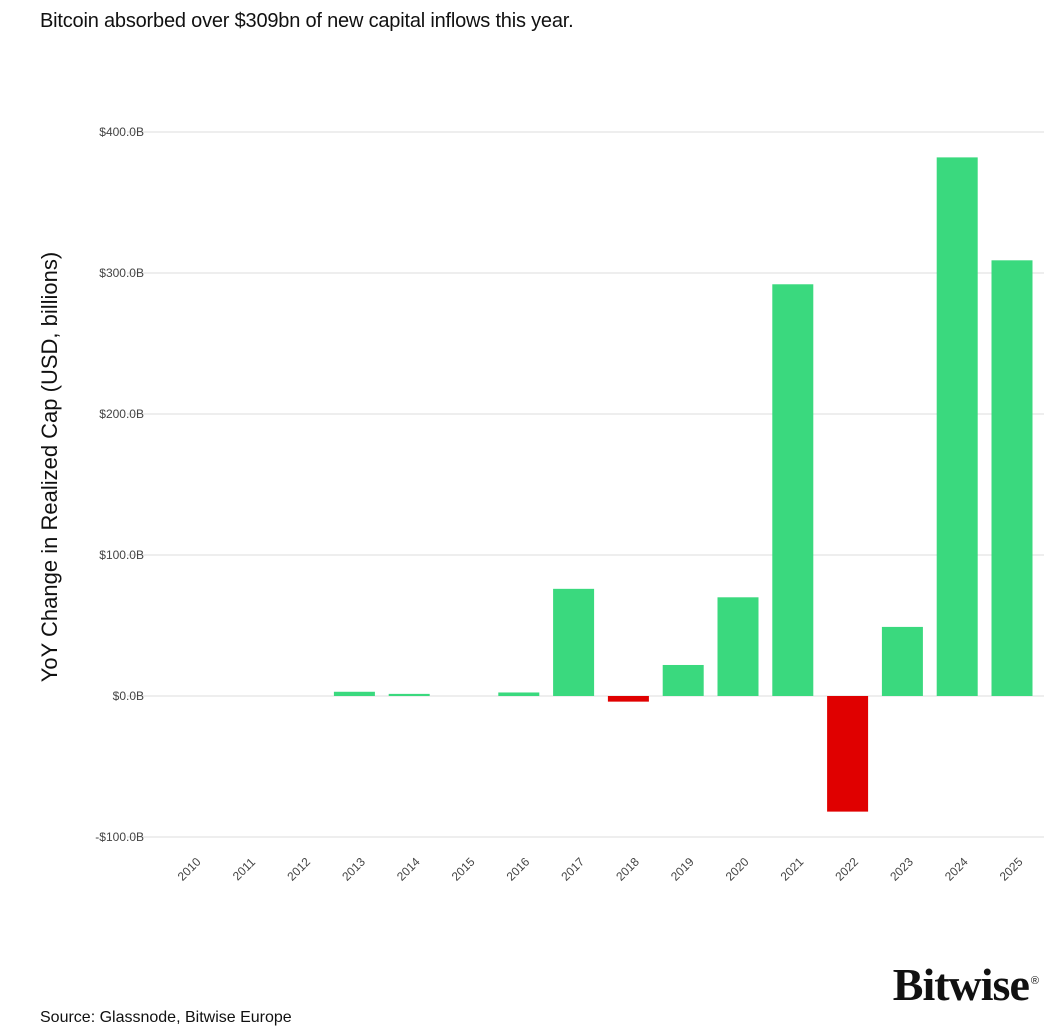 This screenshot has height=1034, width=1056. What do you see at coordinates (244, 869) in the screenshot?
I see `x-tick-label: 2011` at bounding box center [244, 869].